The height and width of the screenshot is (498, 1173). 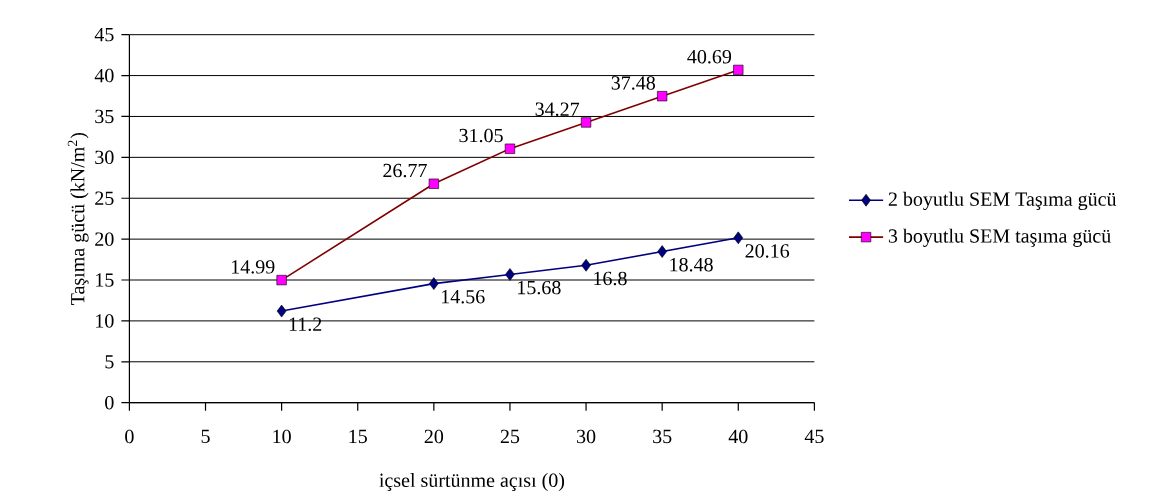 What do you see at coordinates (434, 436) in the screenshot?
I see `x-tick-label: 20` at bounding box center [434, 436].